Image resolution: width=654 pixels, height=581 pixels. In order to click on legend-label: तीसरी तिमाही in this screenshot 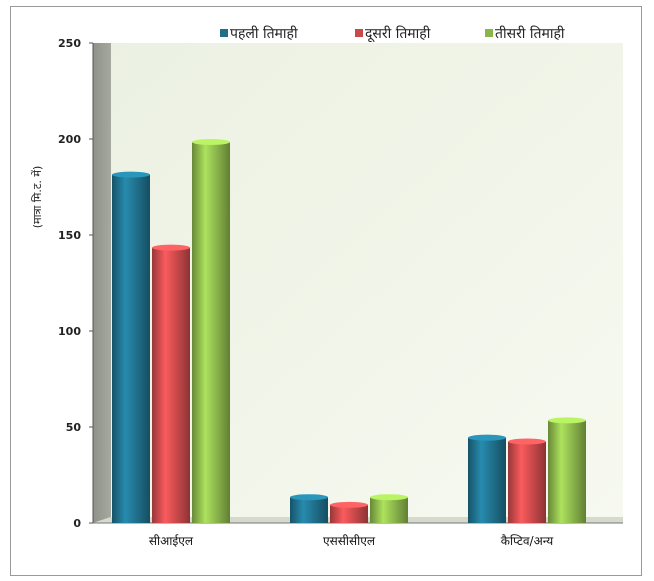, I will do `click(530, 33)`.